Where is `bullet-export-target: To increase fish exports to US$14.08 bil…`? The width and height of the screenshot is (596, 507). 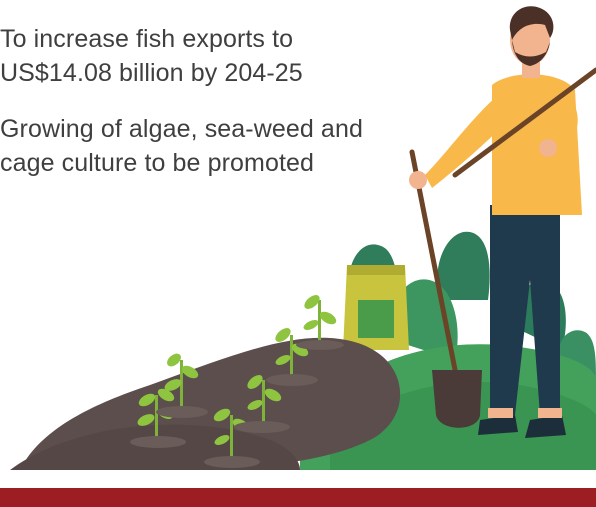
bullet-export-target: To increase fish exports to US$14.08 bil… is located at coordinates (151, 56).